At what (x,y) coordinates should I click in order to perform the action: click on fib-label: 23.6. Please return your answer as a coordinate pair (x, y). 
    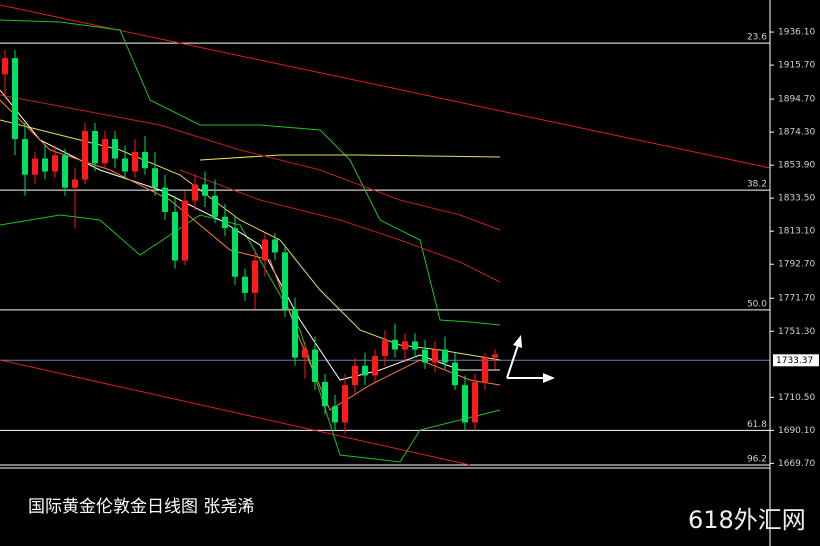
    Looking at the image, I should click on (757, 38).